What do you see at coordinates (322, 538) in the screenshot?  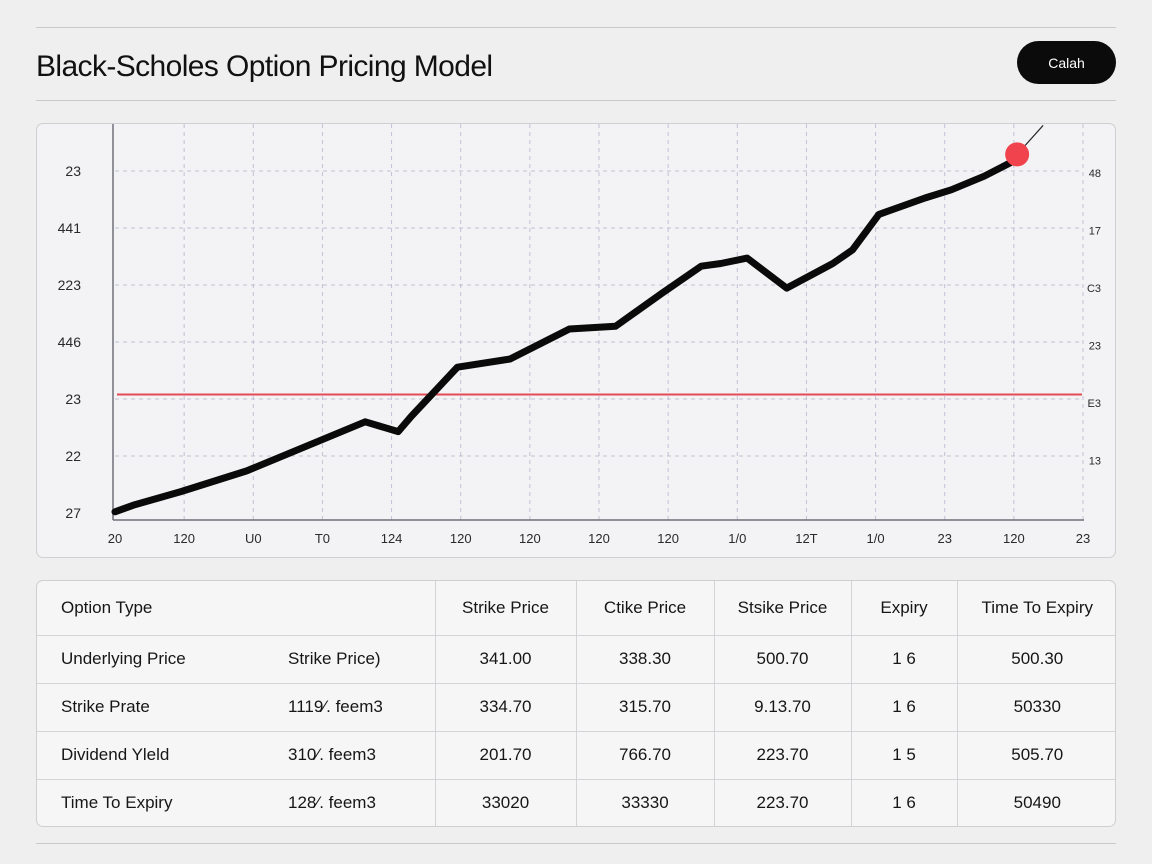 I see `x-tick-label: T0` at bounding box center [322, 538].